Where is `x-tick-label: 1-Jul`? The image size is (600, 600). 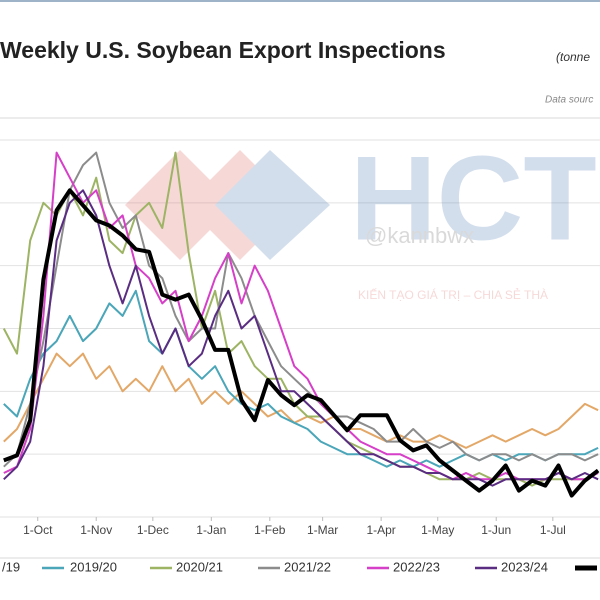
x-tick-label: 1-Jul is located at coordinates (553, 530).